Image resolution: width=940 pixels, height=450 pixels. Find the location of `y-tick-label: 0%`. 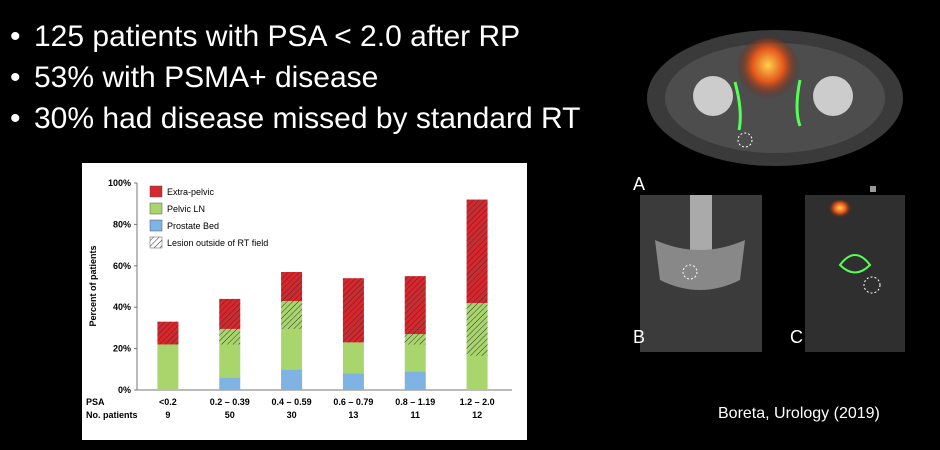

y-tick-label: 0% is located at coordinates (124, 390).